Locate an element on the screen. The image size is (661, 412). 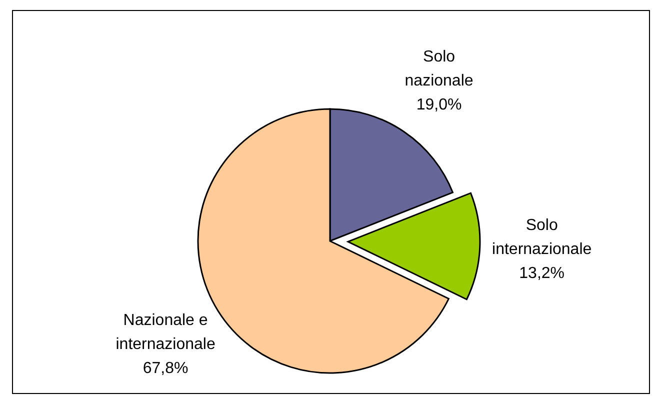
slice-label: Solo nazionale is located at coordinates (439, 69).